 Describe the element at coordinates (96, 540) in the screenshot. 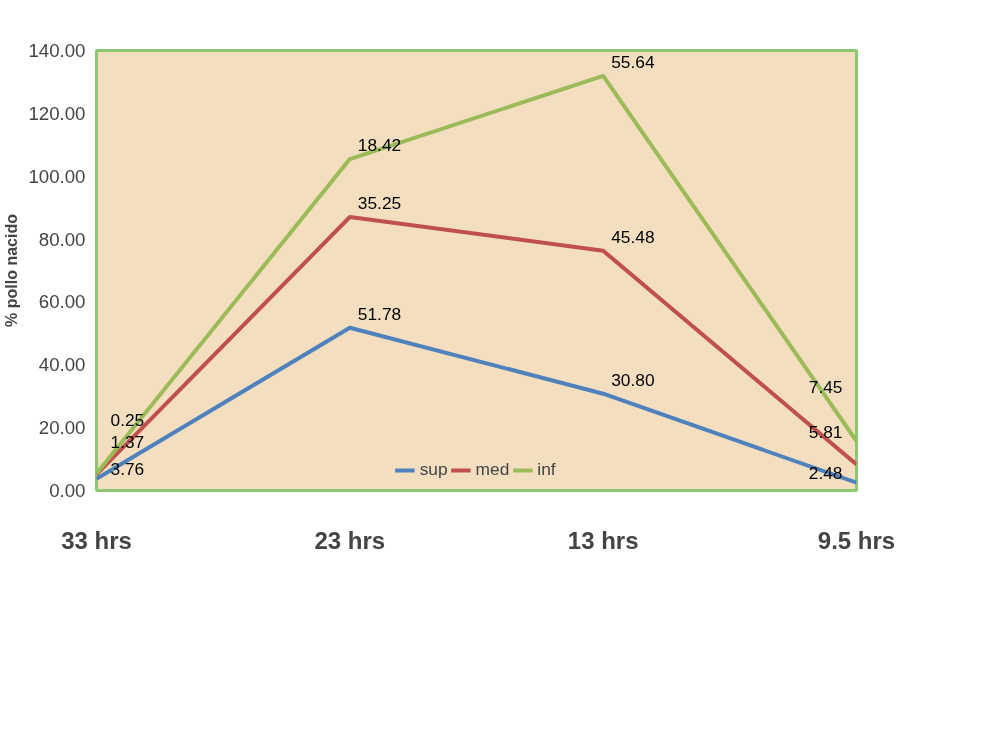

I see `x-tick-label: 33 hrs` at that location.